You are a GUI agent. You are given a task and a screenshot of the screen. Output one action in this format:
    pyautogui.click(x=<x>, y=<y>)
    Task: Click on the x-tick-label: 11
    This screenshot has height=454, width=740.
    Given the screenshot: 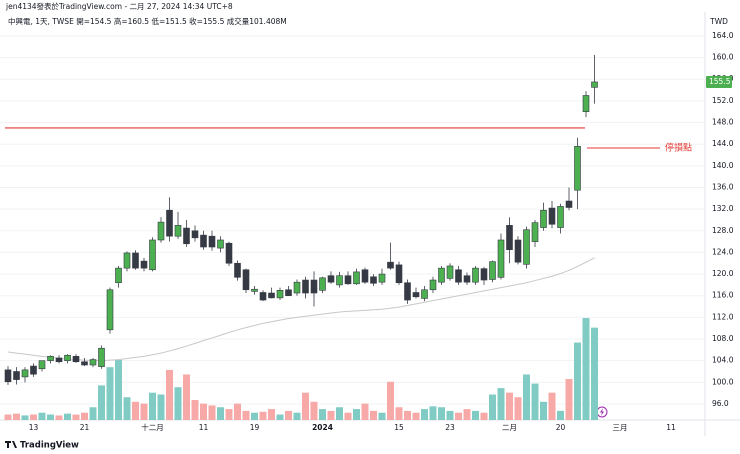 What is the action you would take?
    pyautogui.click(x=204, y=427)
    